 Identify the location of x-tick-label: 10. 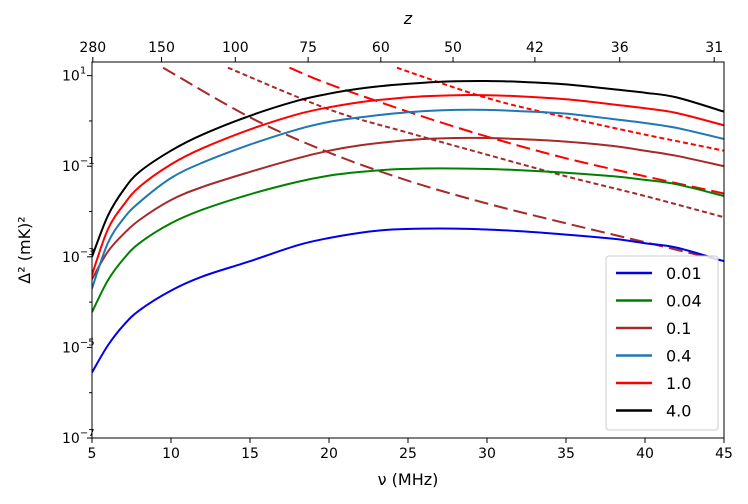
(171, 454).